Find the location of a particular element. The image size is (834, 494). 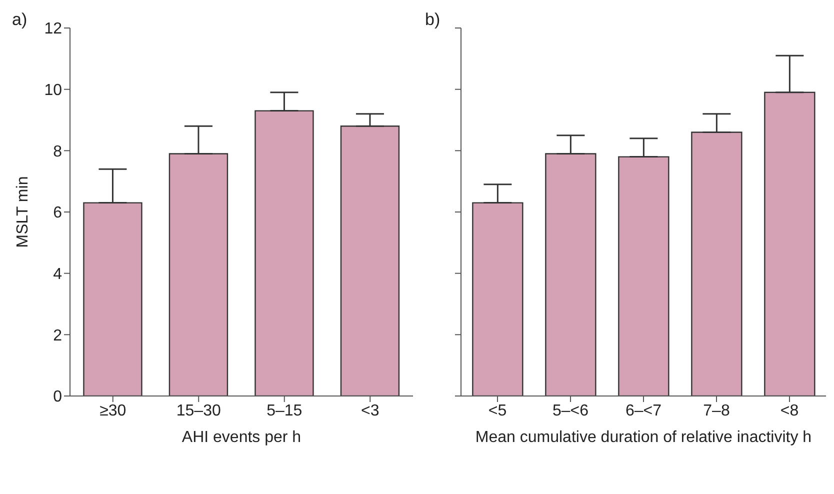

y-tick-label: 8 is located at coordinates (57, 151).